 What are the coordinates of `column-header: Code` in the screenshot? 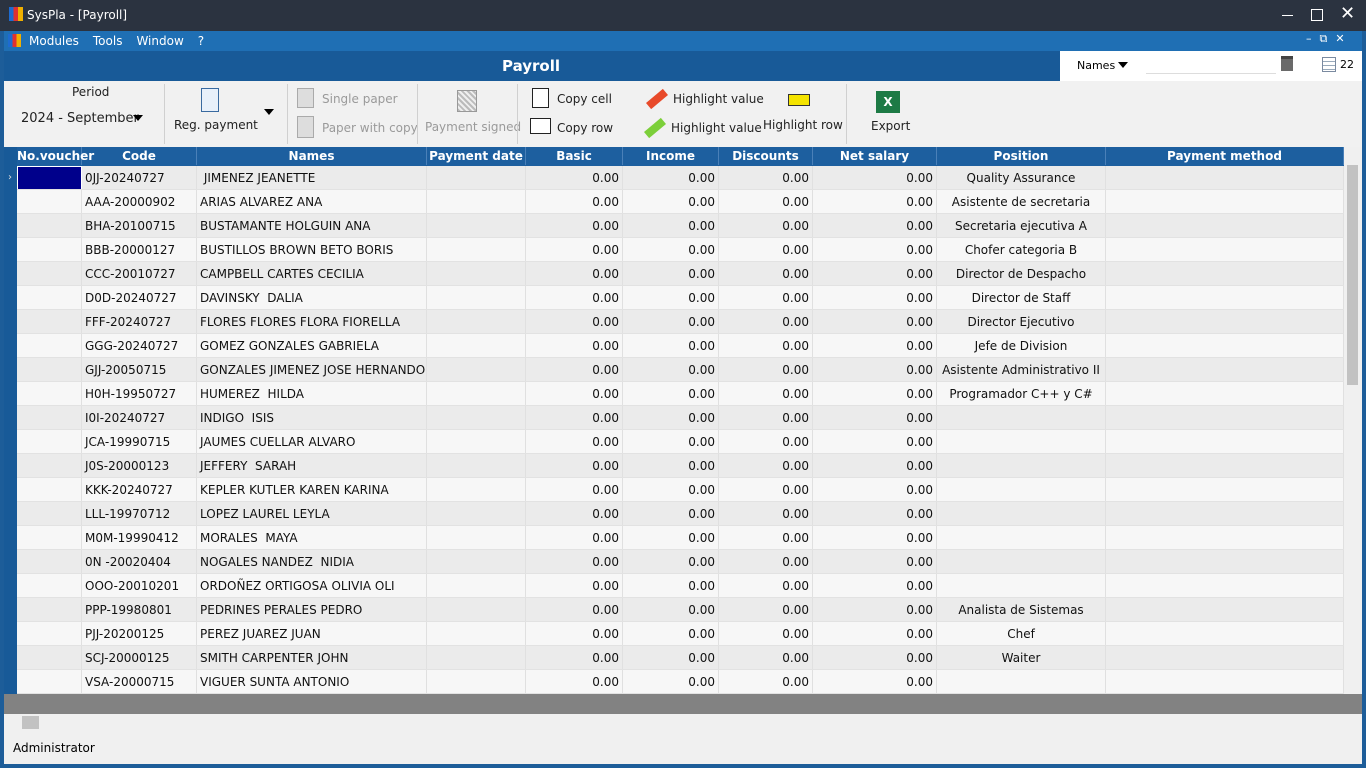 It's located at (139, 156).